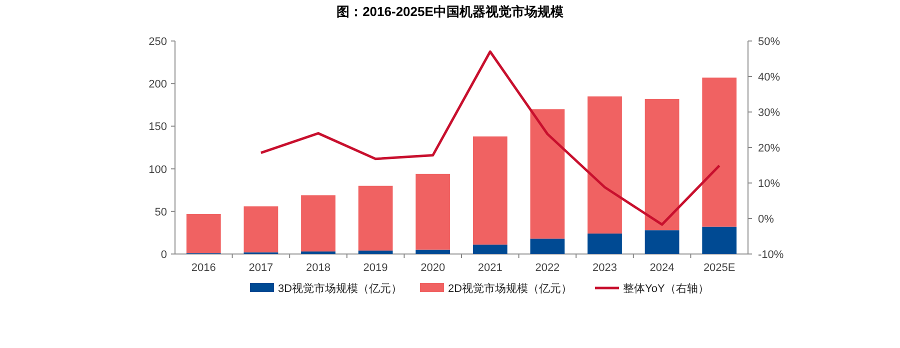 This screenshot has height=348, width=900. What do you see at coordinates (157, 170) in the screenshot?
I see `y-tick-label: 100` at bounding box center [157, 170].